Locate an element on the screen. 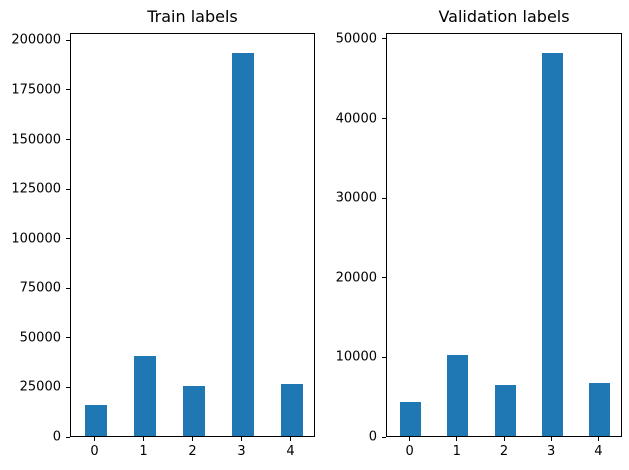  chart-title-train: Train labels is located at coordinates (192, 16).